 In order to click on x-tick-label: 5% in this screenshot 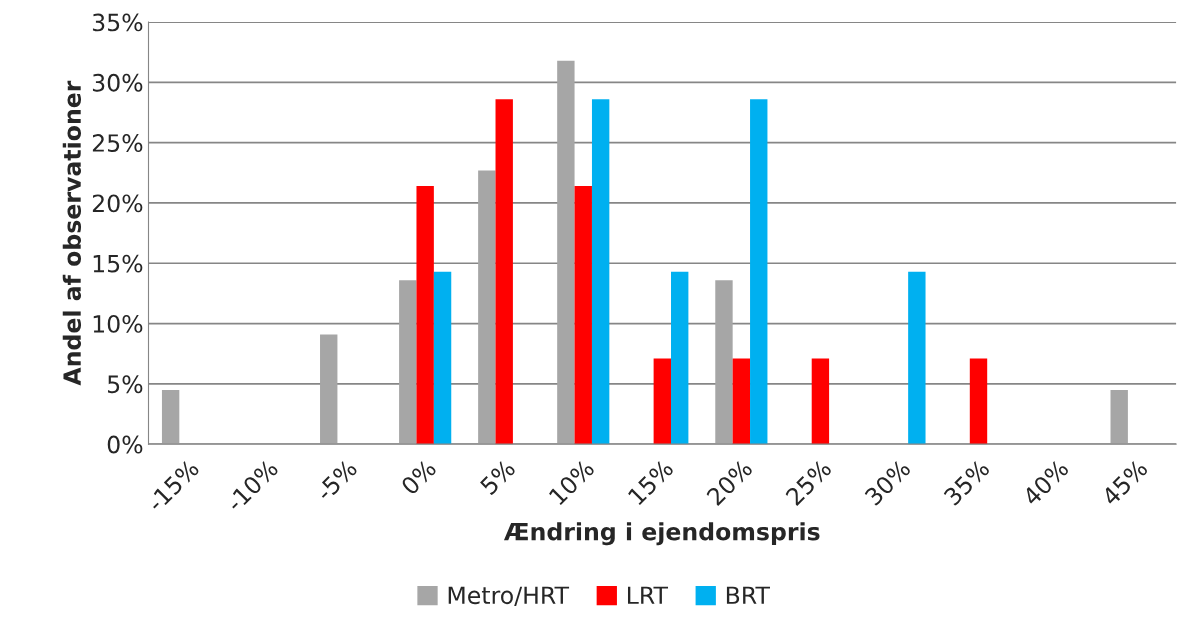, I will do `click(498, 477)`.